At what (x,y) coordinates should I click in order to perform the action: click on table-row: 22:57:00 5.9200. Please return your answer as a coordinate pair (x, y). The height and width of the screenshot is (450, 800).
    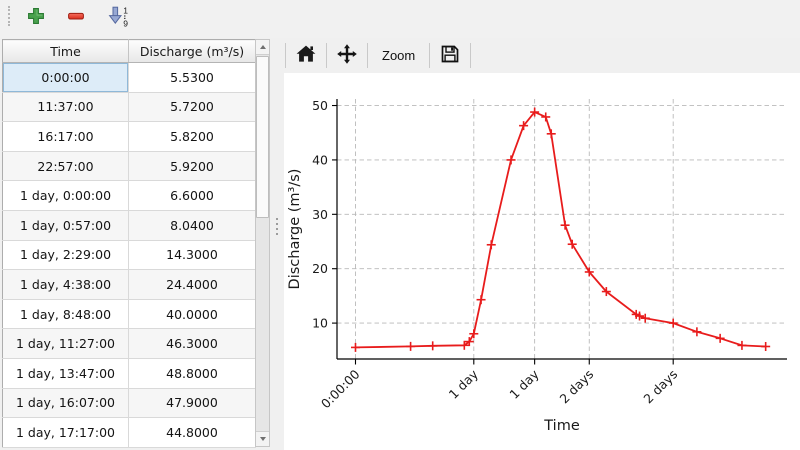
    Looking at the image, I should click on (129, 166).